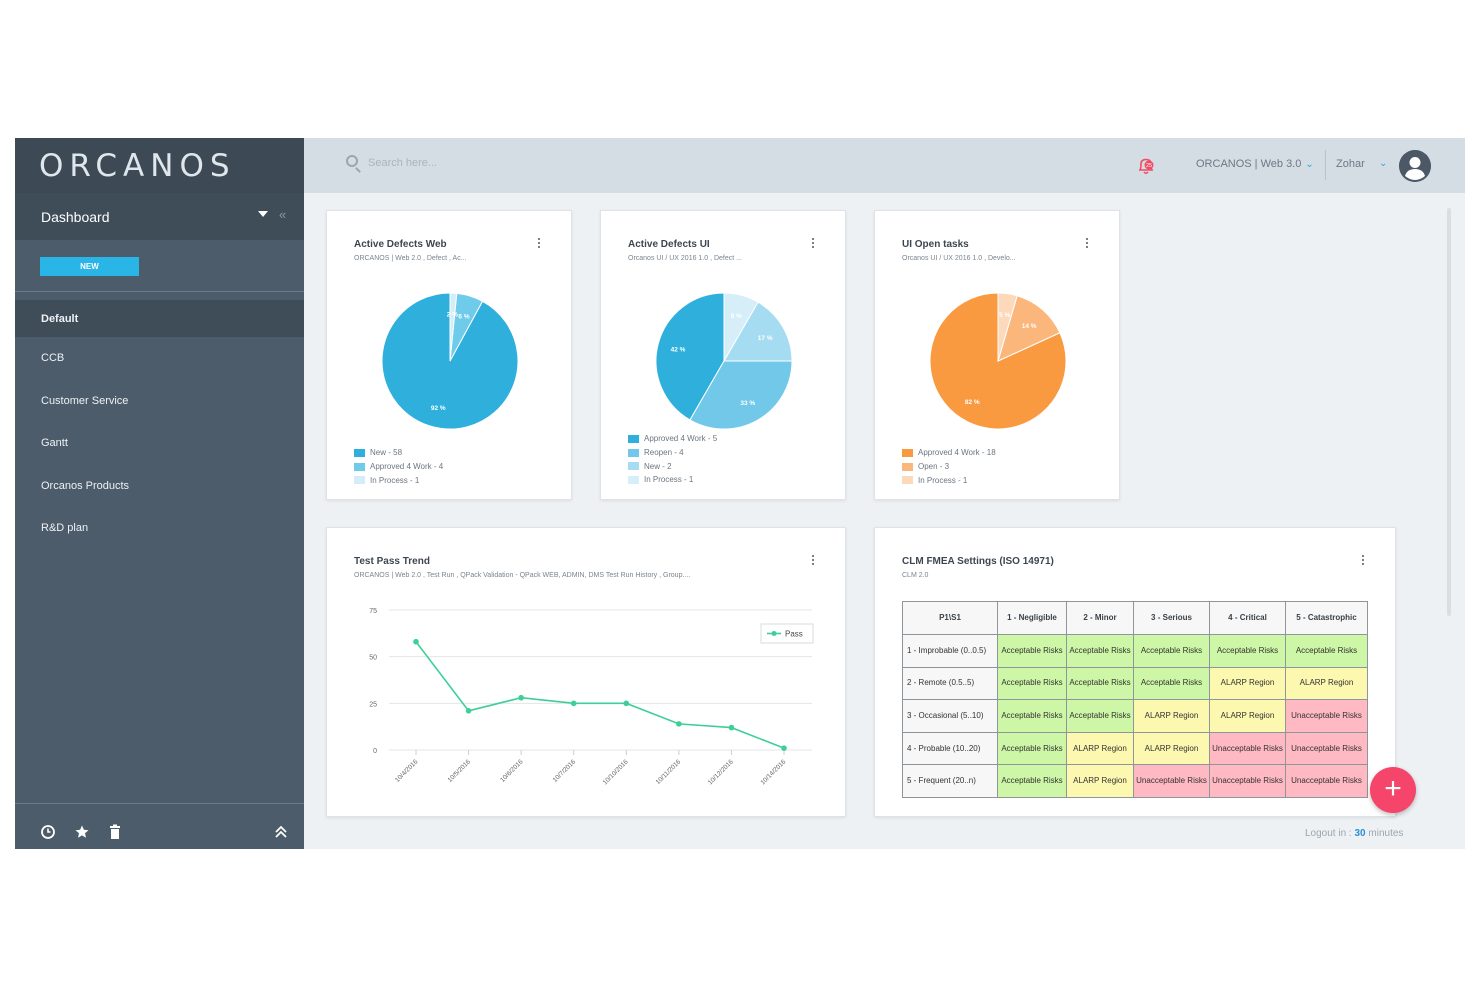  I want to click on sidebar-item-rd-plan: R&D plan, so click(159, 528).